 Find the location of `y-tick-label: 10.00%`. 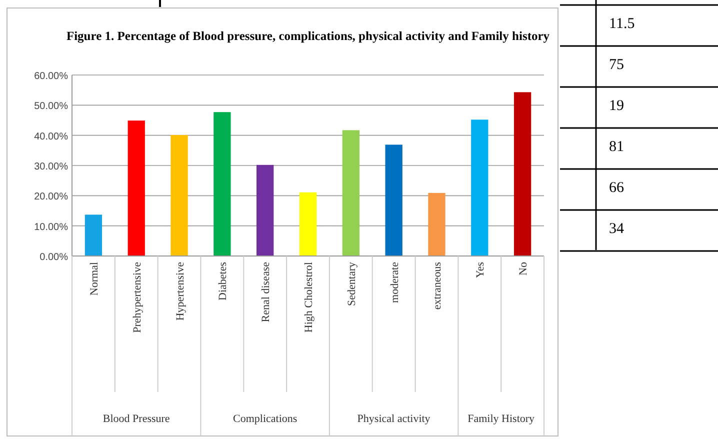

y-tick-label: 10.00% is located at coordinates (51, 227).